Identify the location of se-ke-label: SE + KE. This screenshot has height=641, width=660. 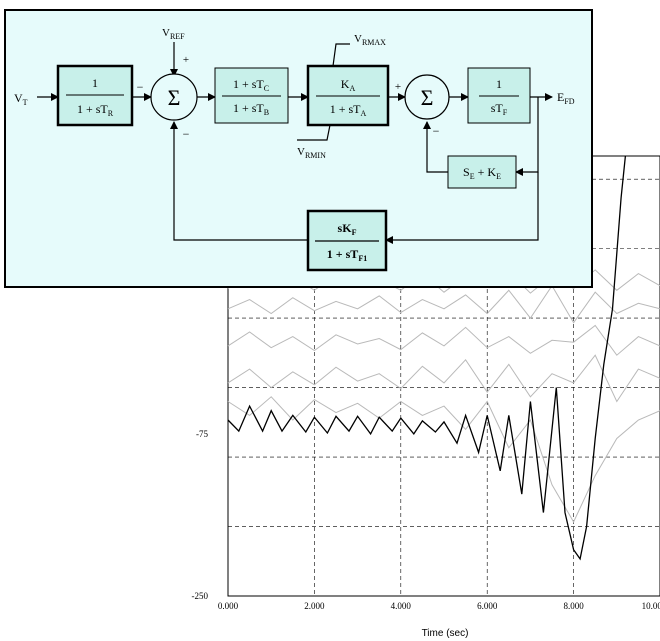
(482, 173).